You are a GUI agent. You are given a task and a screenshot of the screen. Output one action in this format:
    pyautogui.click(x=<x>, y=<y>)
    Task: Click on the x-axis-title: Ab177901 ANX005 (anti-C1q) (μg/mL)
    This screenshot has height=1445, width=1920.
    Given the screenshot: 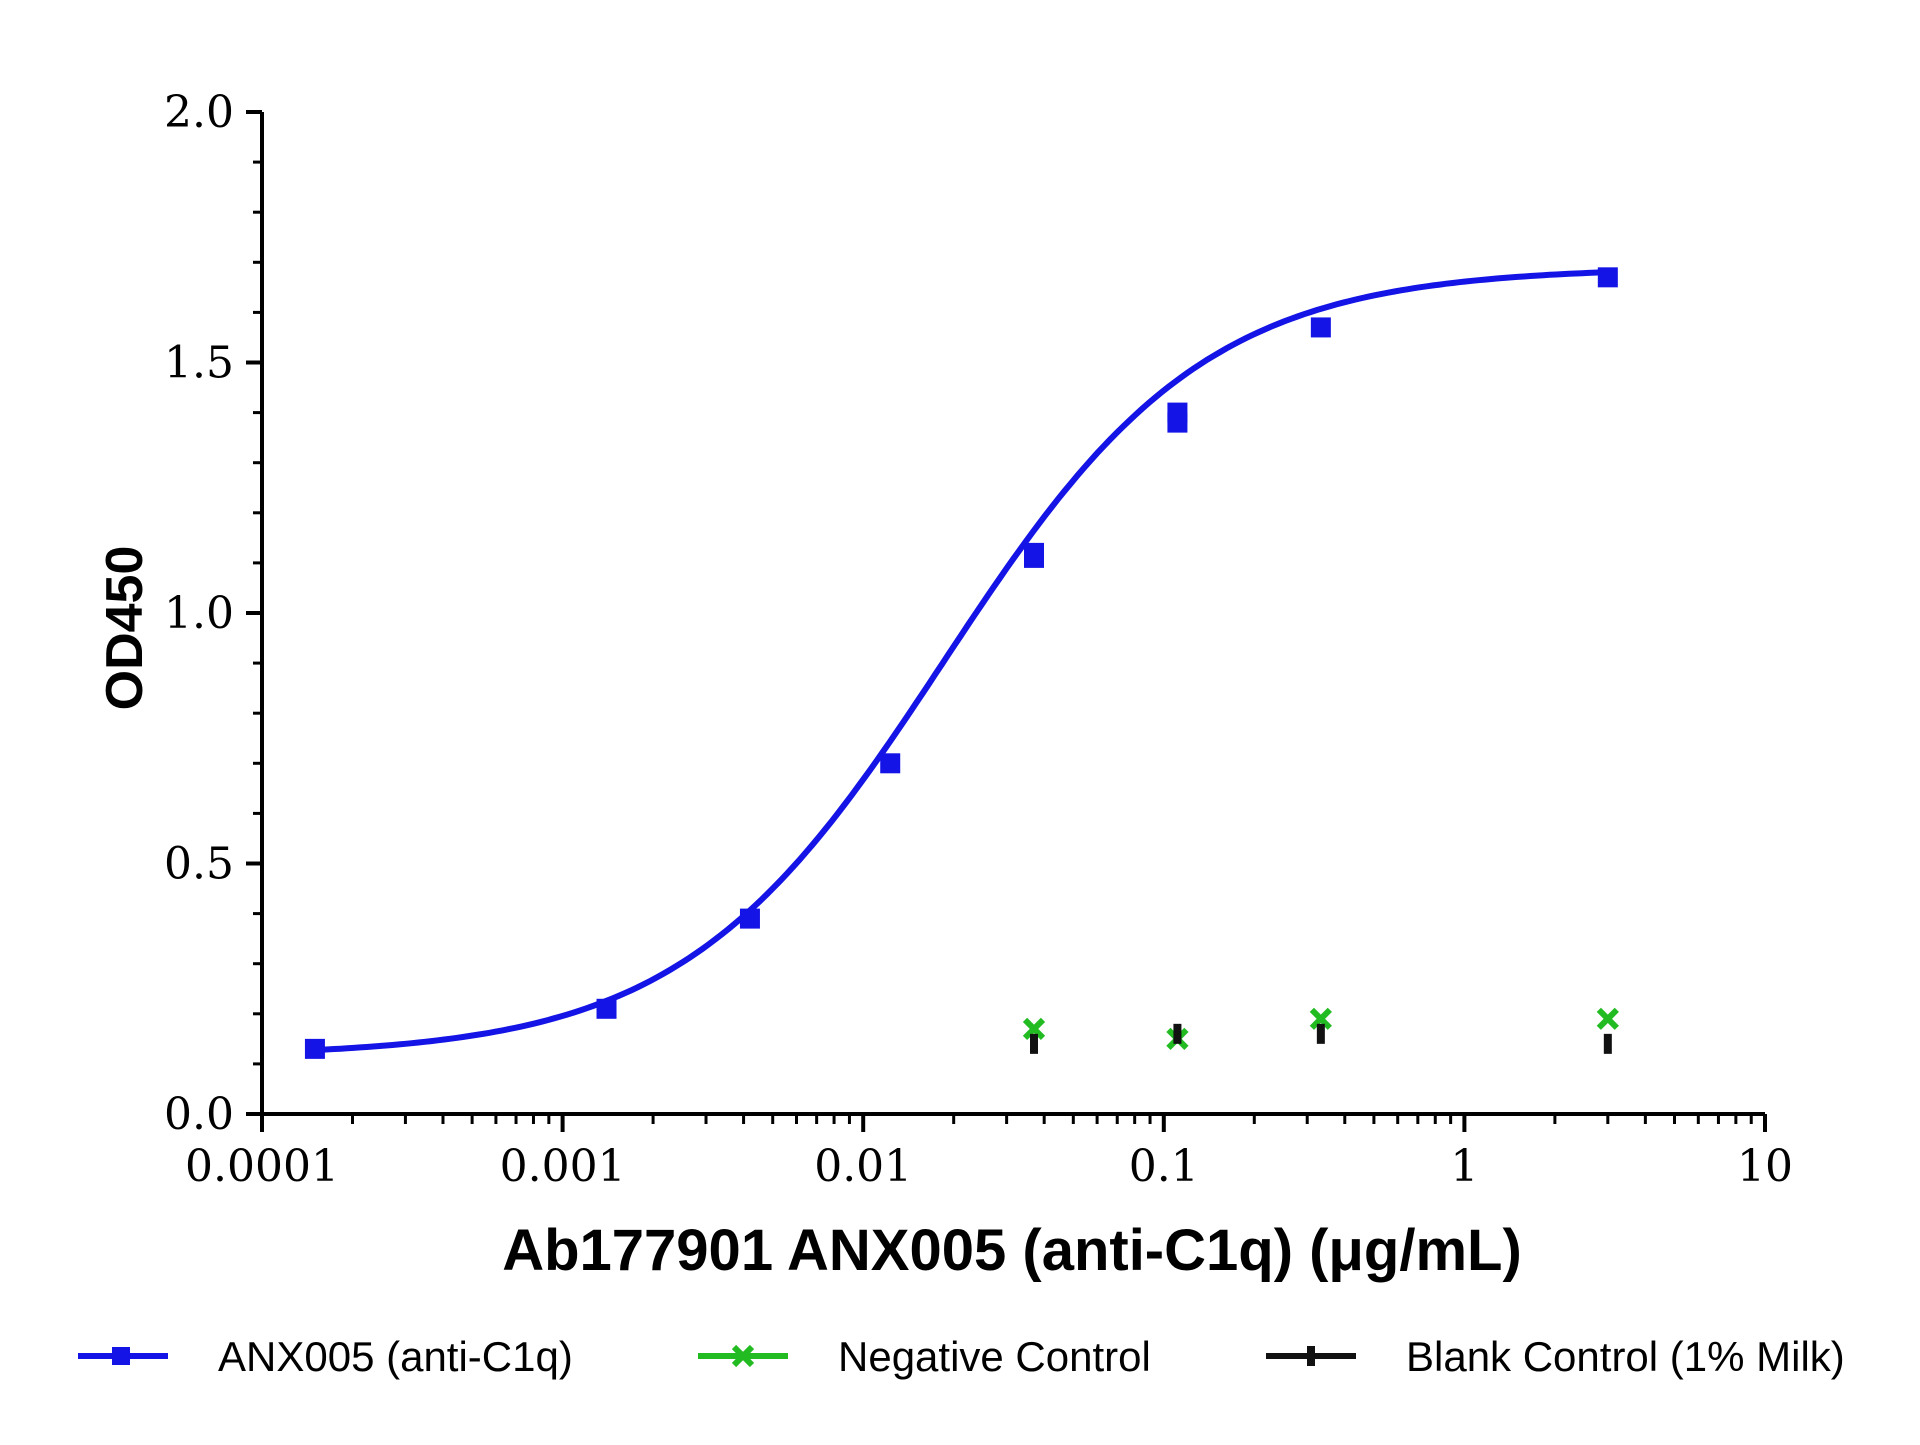 What is the action you would take?
    pyautogui.click(x=1012, y=1250)
    